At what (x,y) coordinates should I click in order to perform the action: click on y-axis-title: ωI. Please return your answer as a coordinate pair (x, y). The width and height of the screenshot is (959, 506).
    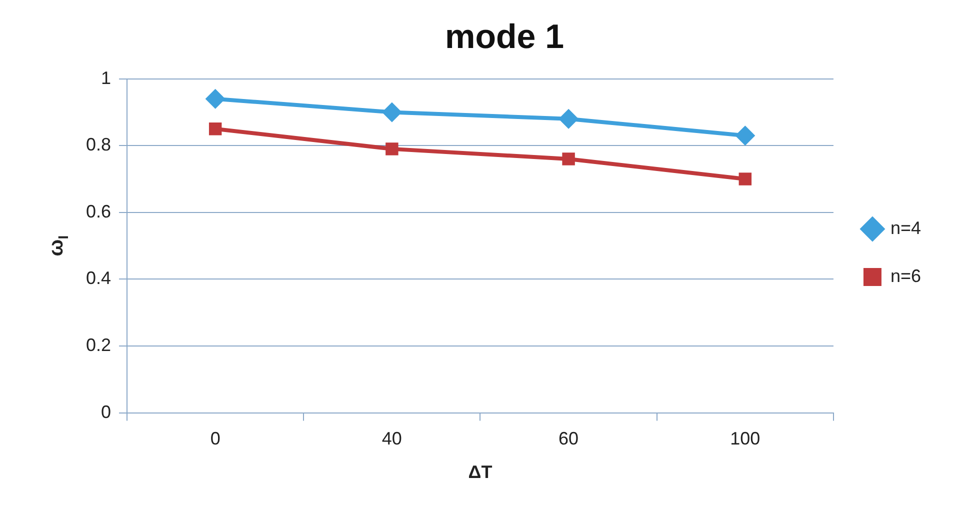
    Looking at the image, I should click on (58, 245).